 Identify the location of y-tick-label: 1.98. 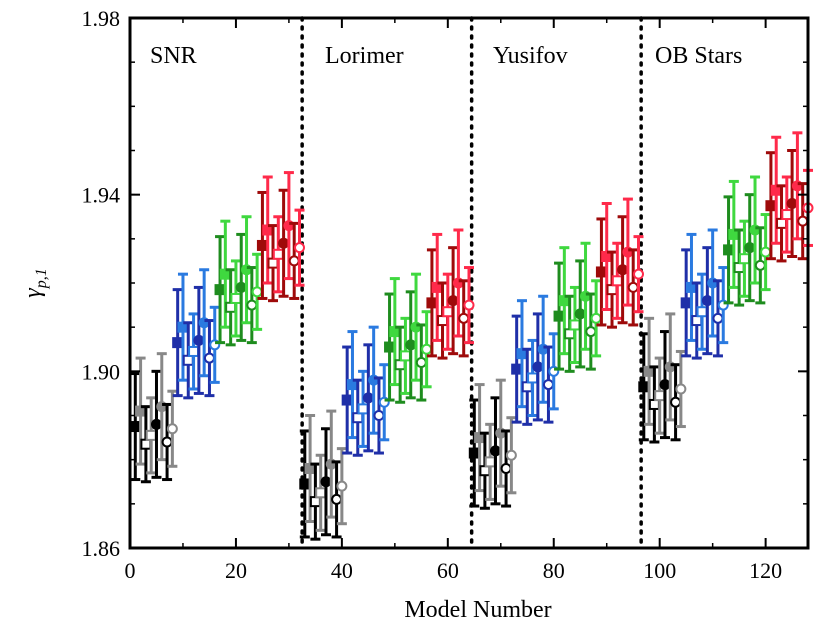
(101, 18).